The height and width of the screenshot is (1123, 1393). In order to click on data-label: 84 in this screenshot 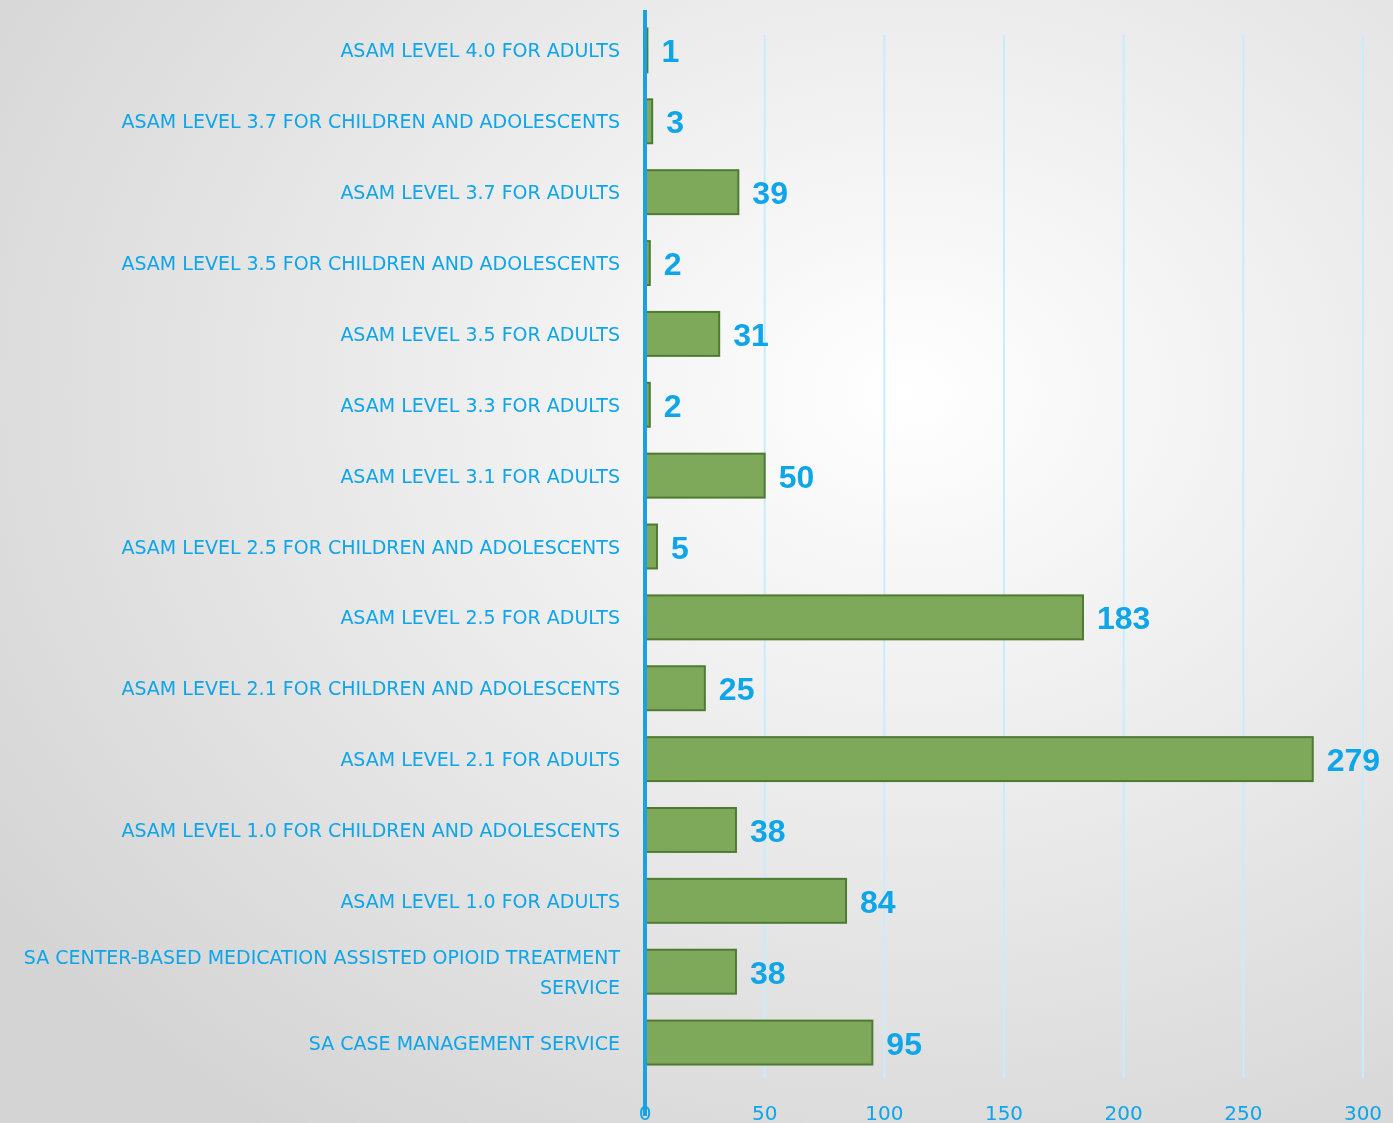, I will do `click(878, 901)`.